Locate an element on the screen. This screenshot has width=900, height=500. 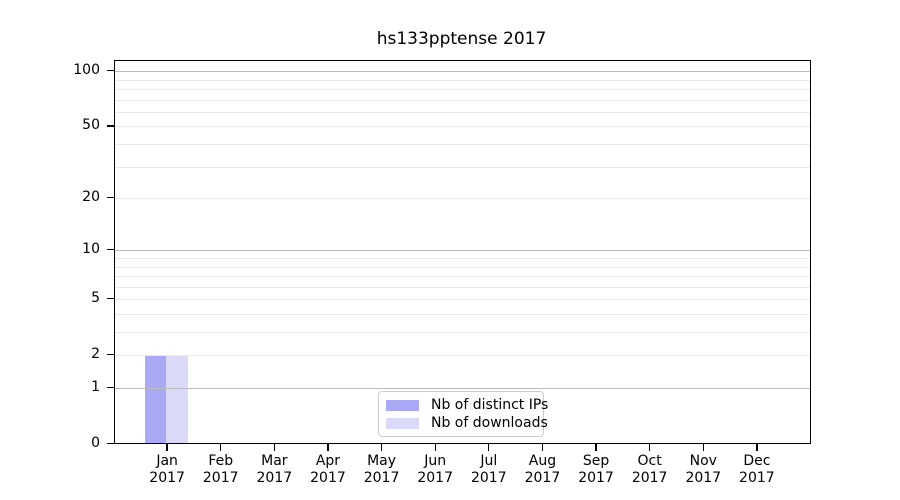
x-tick-month: Apr is located at coordinates (328, 461).